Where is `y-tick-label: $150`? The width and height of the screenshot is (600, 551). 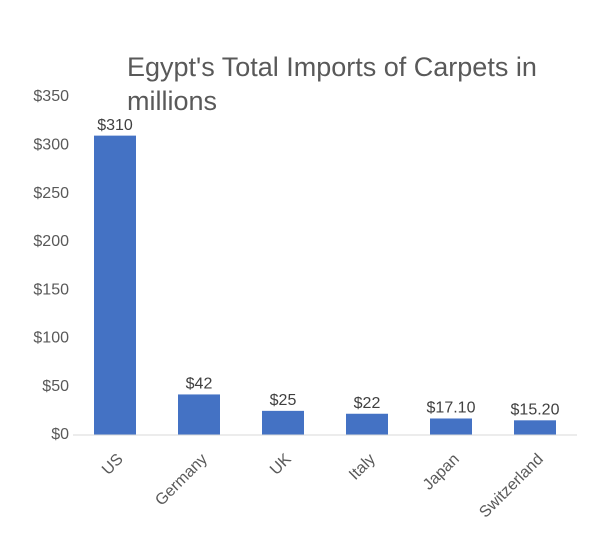 y-tick-label: $150 is located at coordinates (51, 289).